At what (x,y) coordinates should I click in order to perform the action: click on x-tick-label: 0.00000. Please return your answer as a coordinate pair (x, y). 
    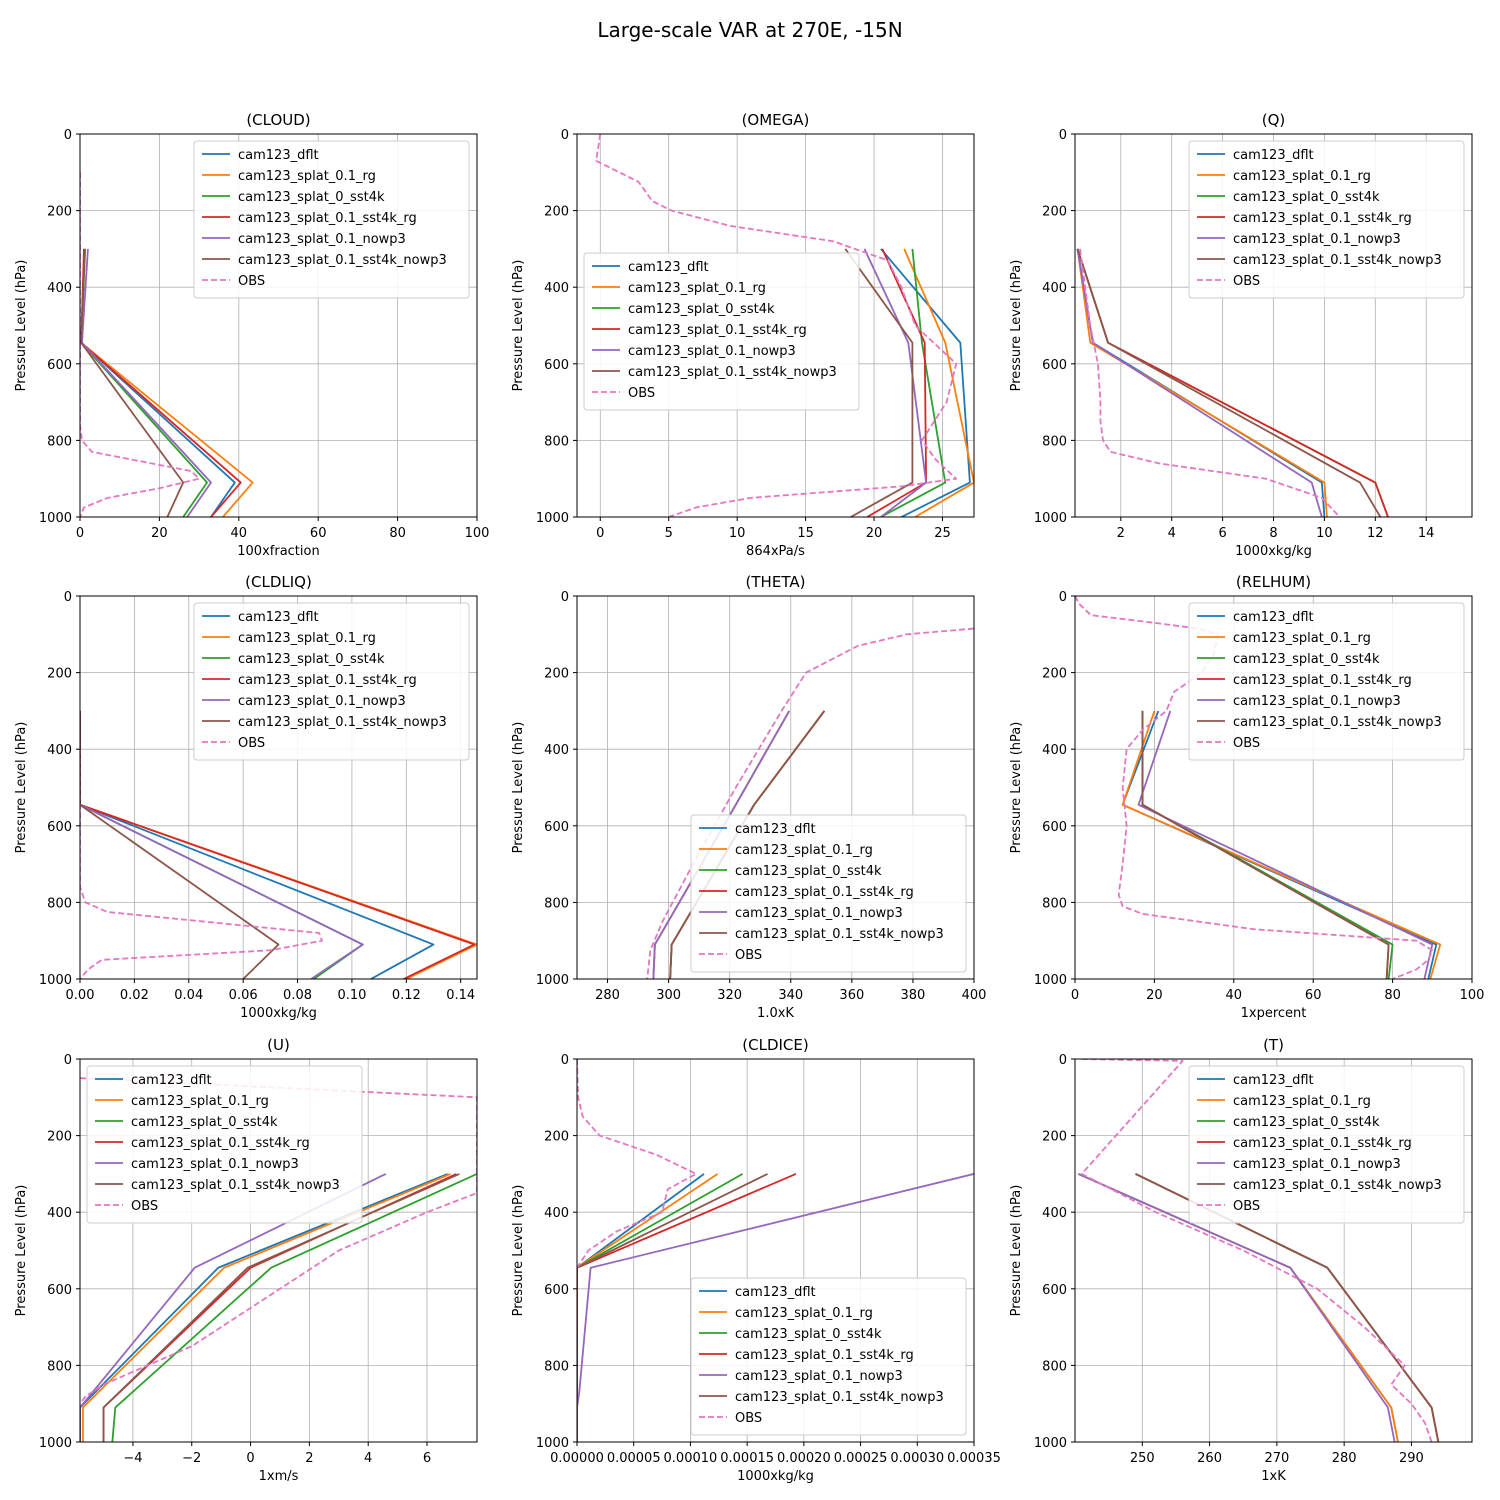
    Looking at the image, I should click on (577, 1458).